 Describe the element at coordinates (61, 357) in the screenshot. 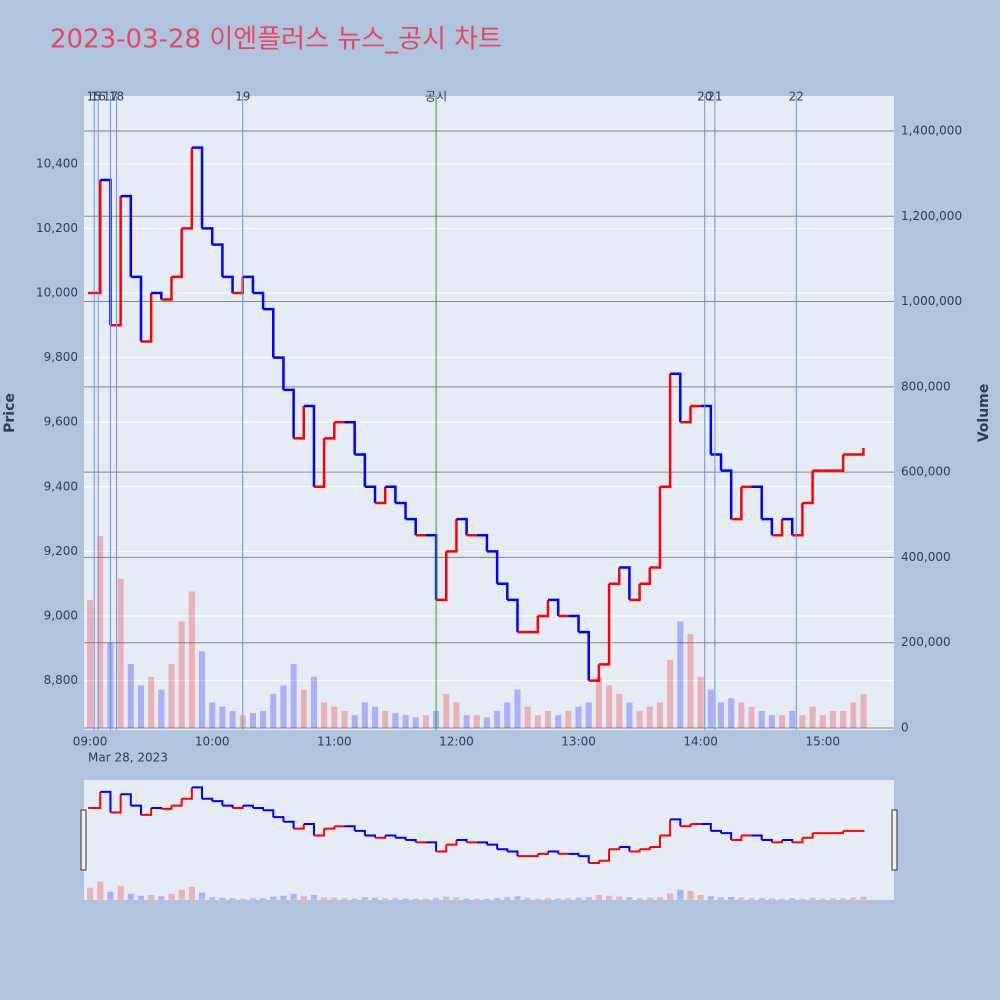

I see `y-tick-label: 9,800` at that location.